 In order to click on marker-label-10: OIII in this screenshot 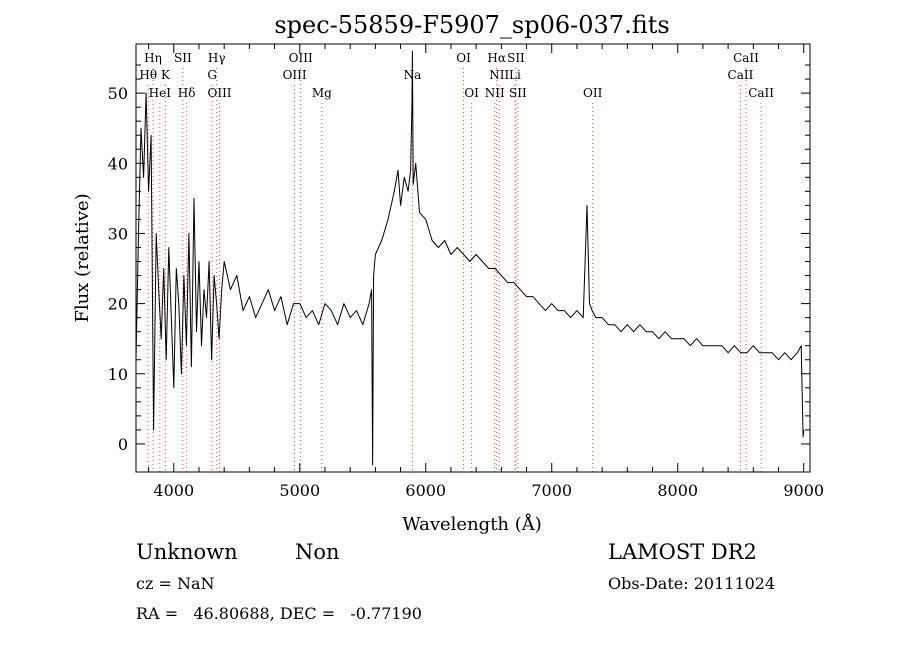, I will do `click(295, 75)`.